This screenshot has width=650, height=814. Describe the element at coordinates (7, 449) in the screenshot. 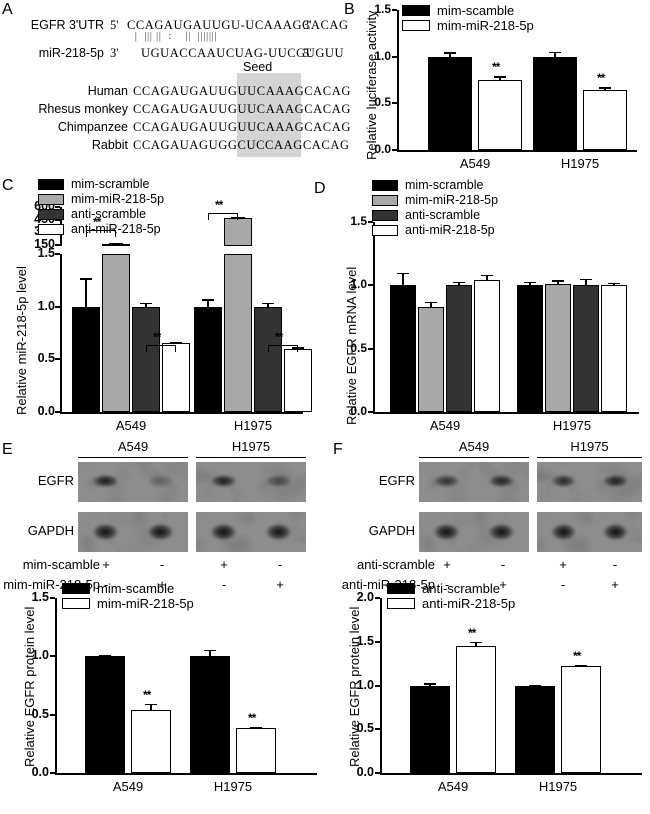

I see `panel-e-label: E` at that location.